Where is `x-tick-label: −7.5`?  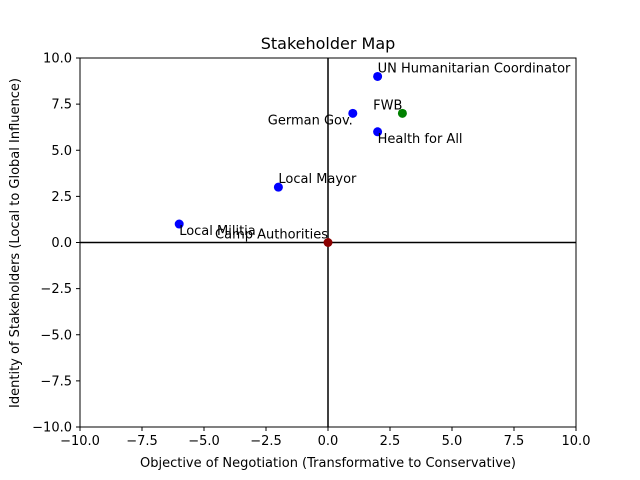 x-tick-label: −7.5 is located at coordinates (142, 441).